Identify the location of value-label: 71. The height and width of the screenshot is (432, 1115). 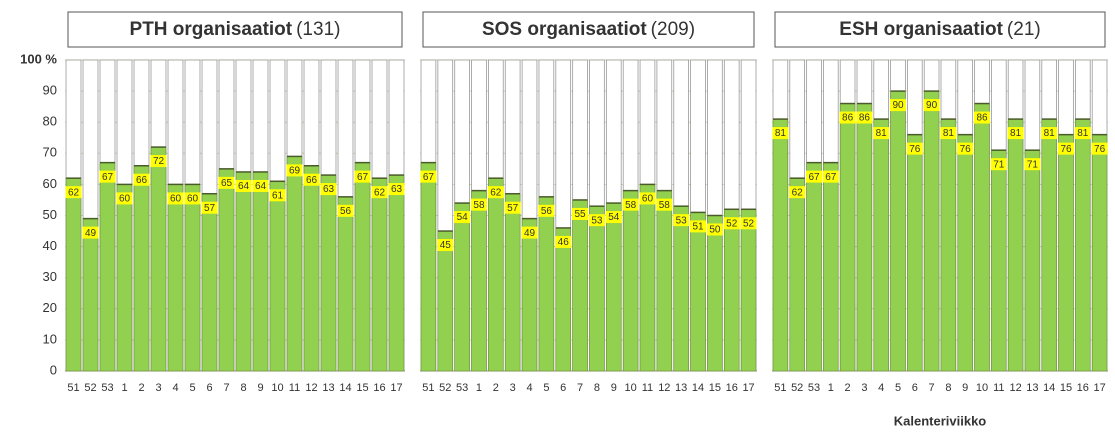
(1033, 164).